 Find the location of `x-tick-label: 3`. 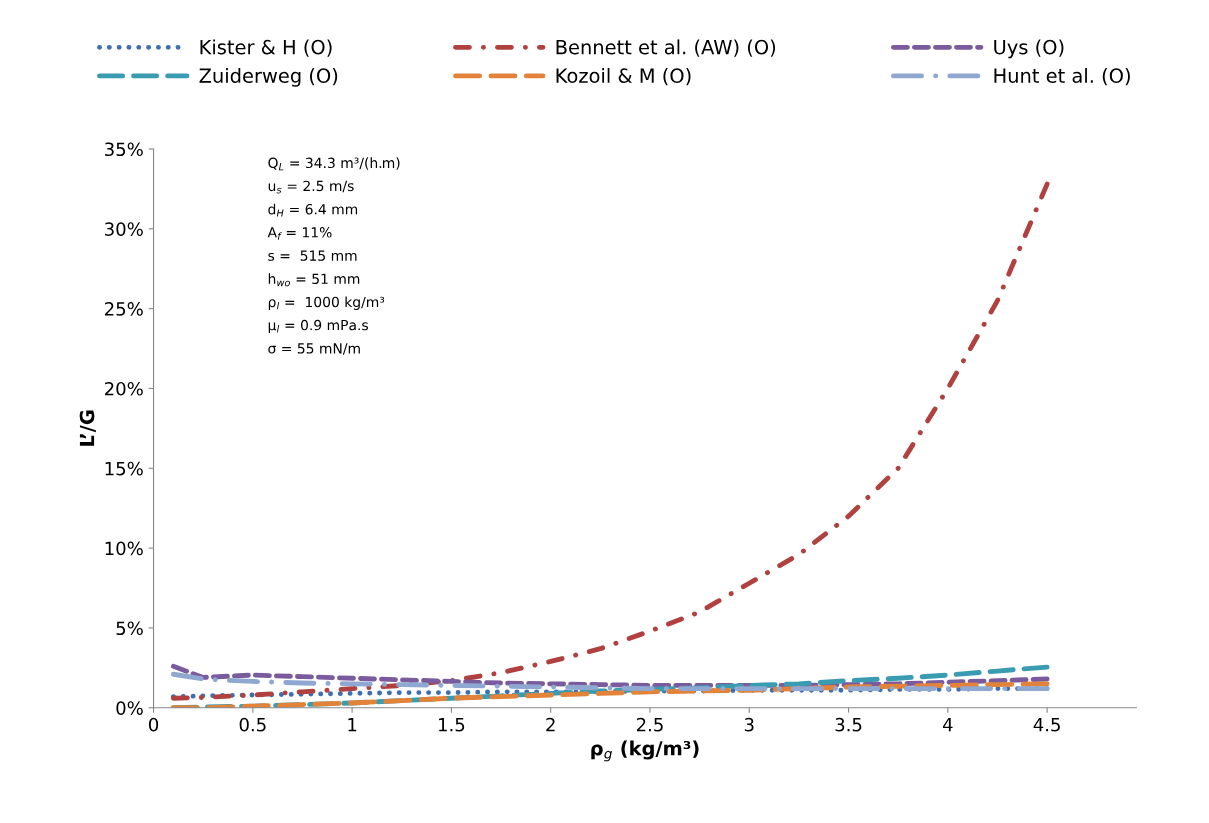

x-tick-label: 3 is located at coordinates (749, 724).